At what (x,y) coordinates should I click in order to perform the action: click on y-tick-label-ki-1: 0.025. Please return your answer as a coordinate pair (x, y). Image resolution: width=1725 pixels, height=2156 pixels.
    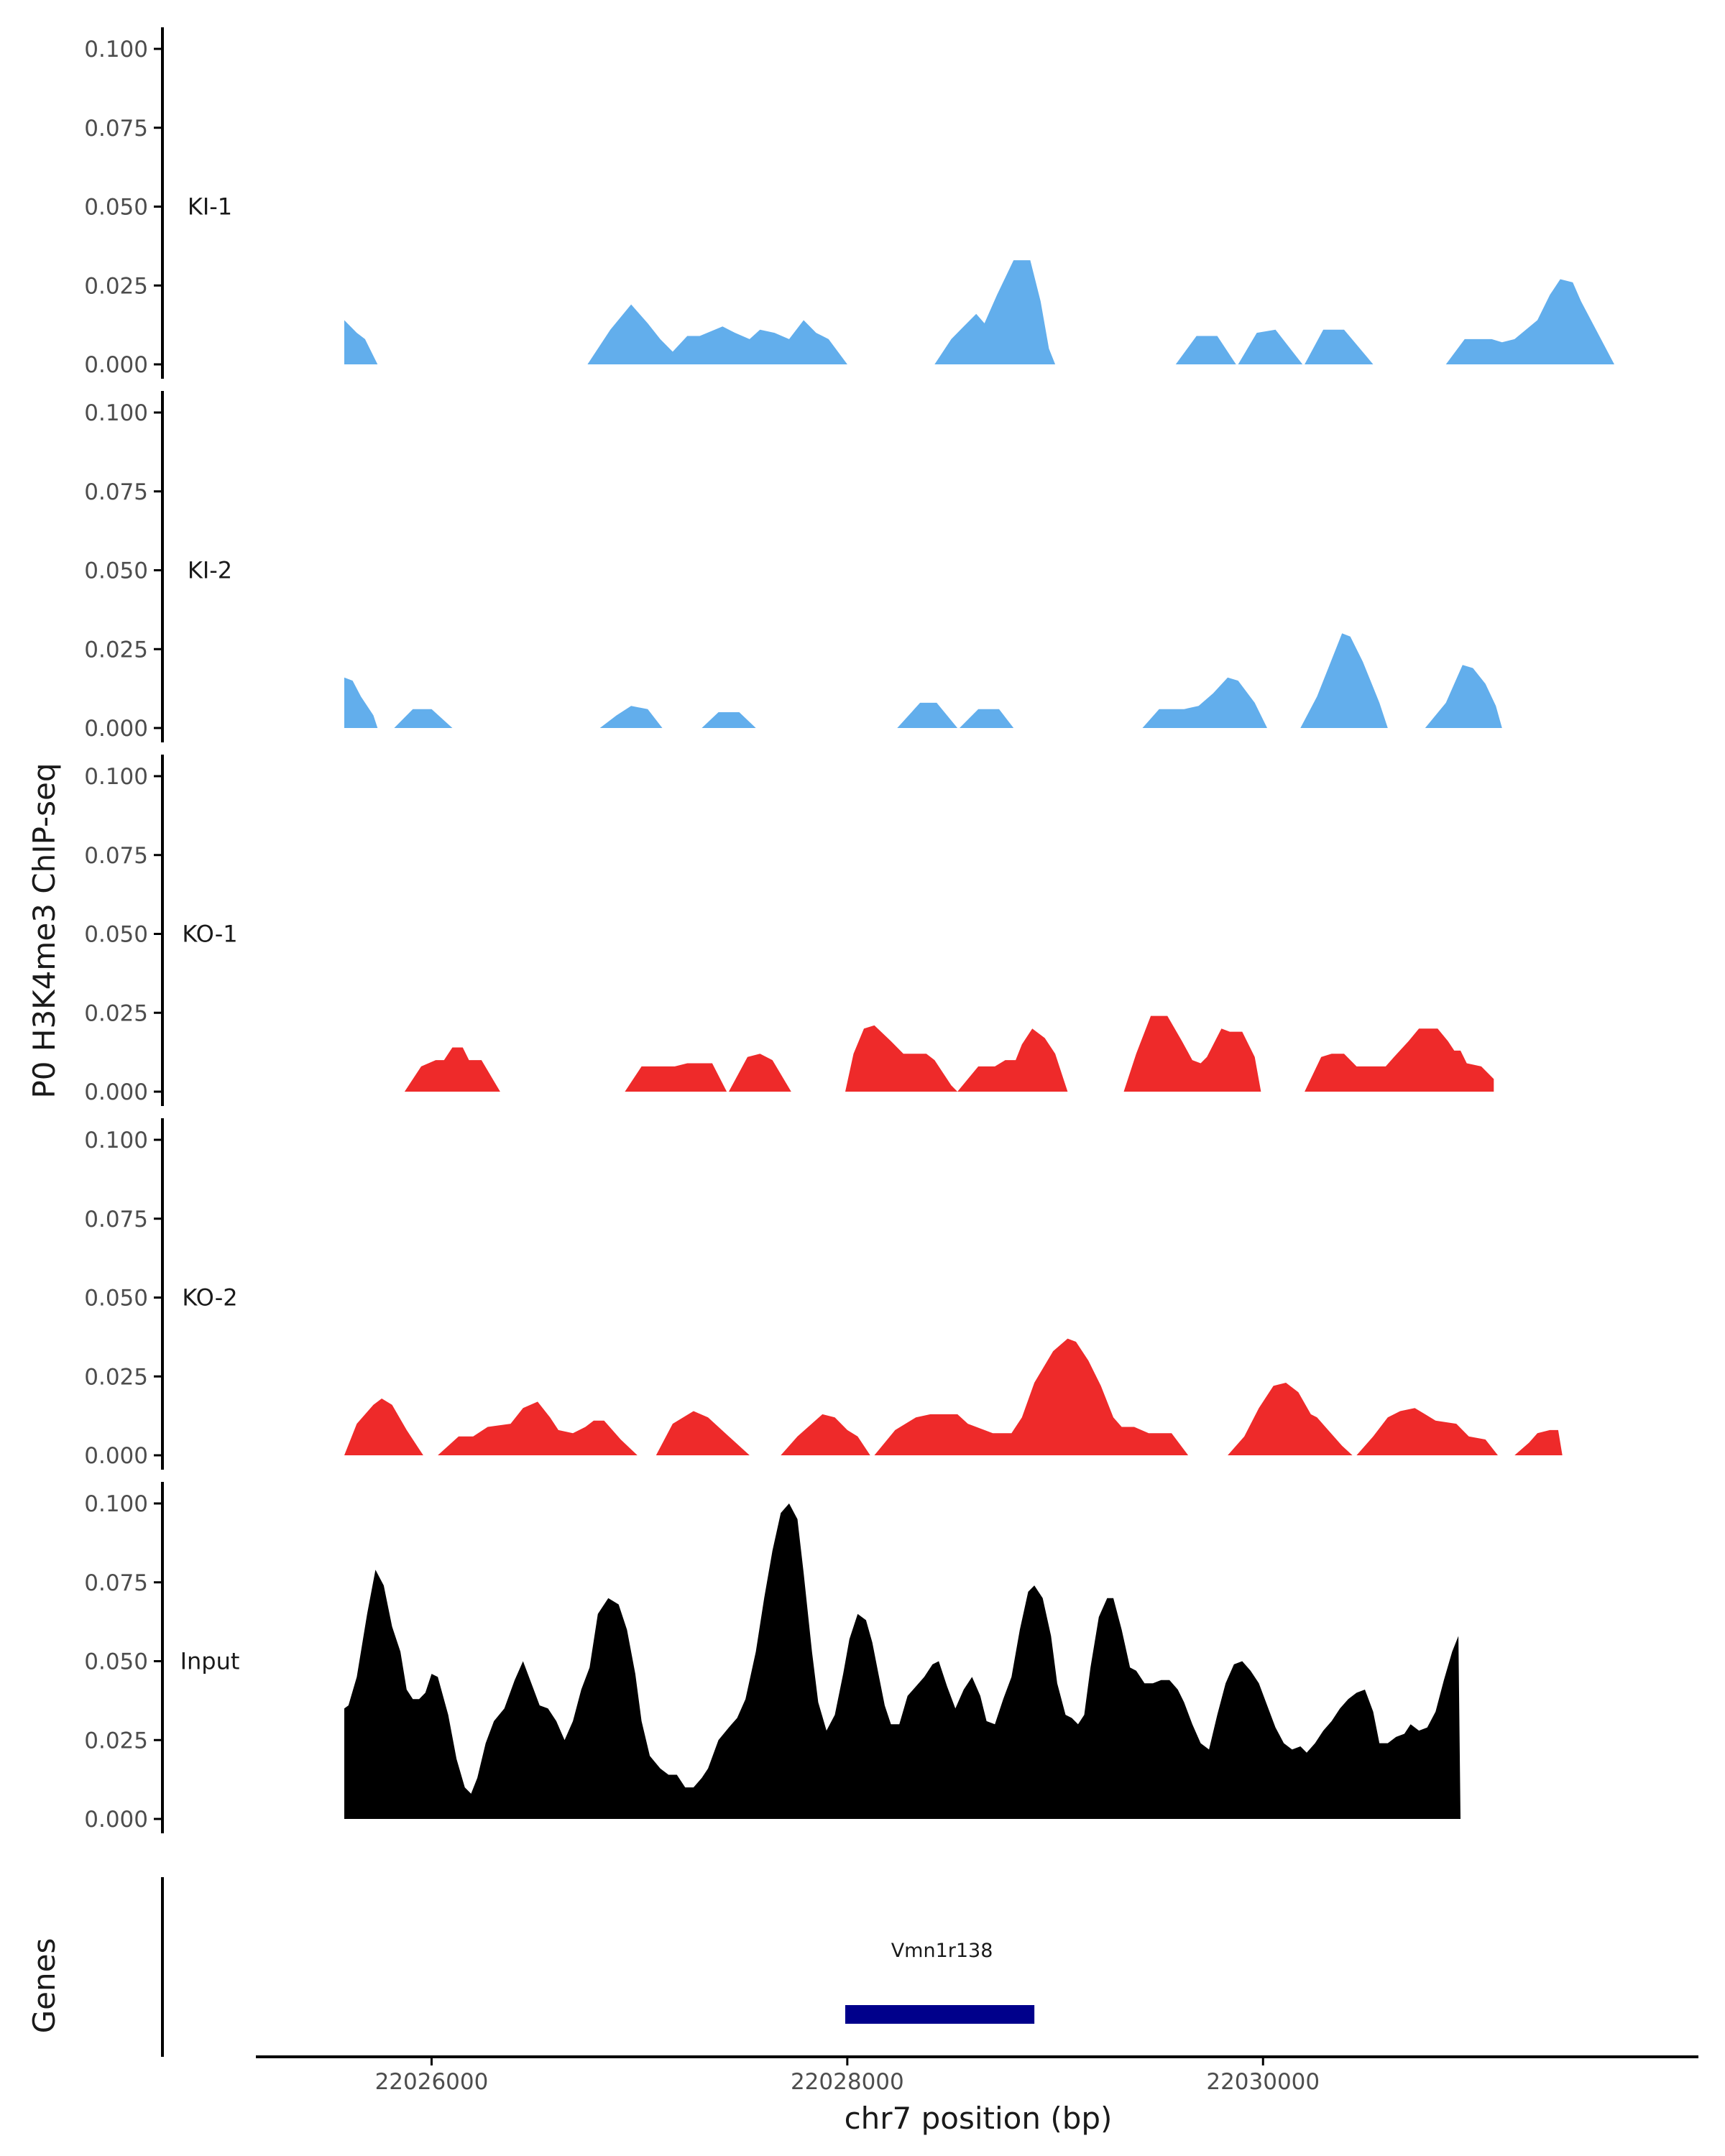
    Looking at the image, I should click on (116, 286).